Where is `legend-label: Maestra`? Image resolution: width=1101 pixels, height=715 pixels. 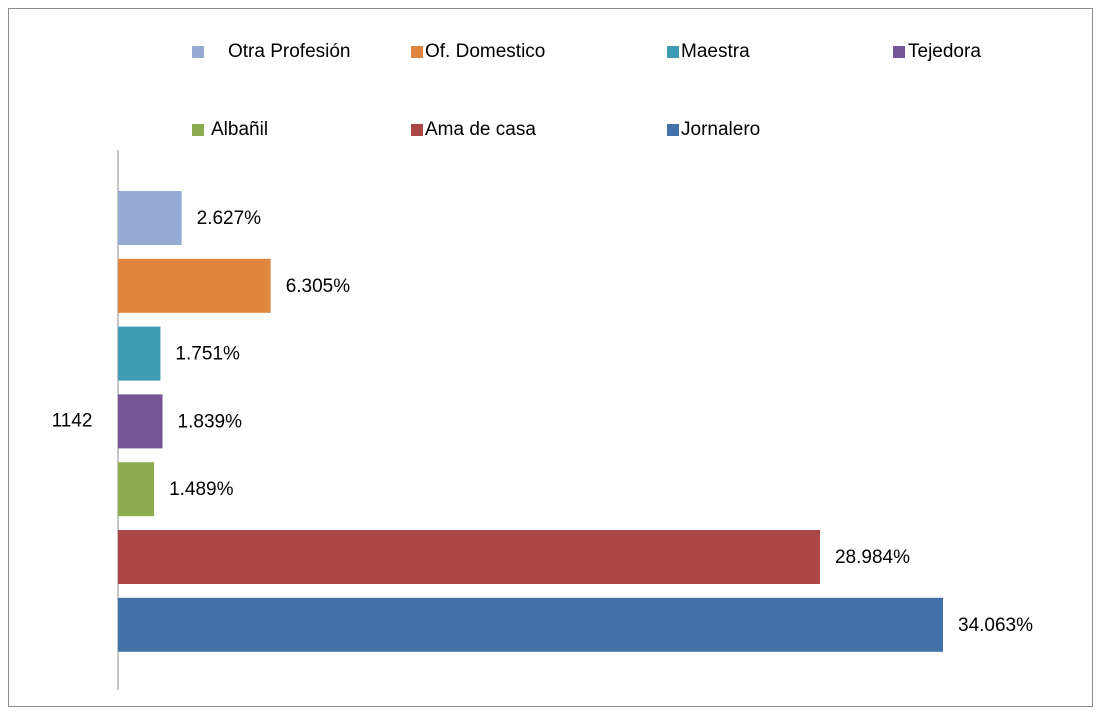 legend-label: Maestra is located at coordinates (715, 51).